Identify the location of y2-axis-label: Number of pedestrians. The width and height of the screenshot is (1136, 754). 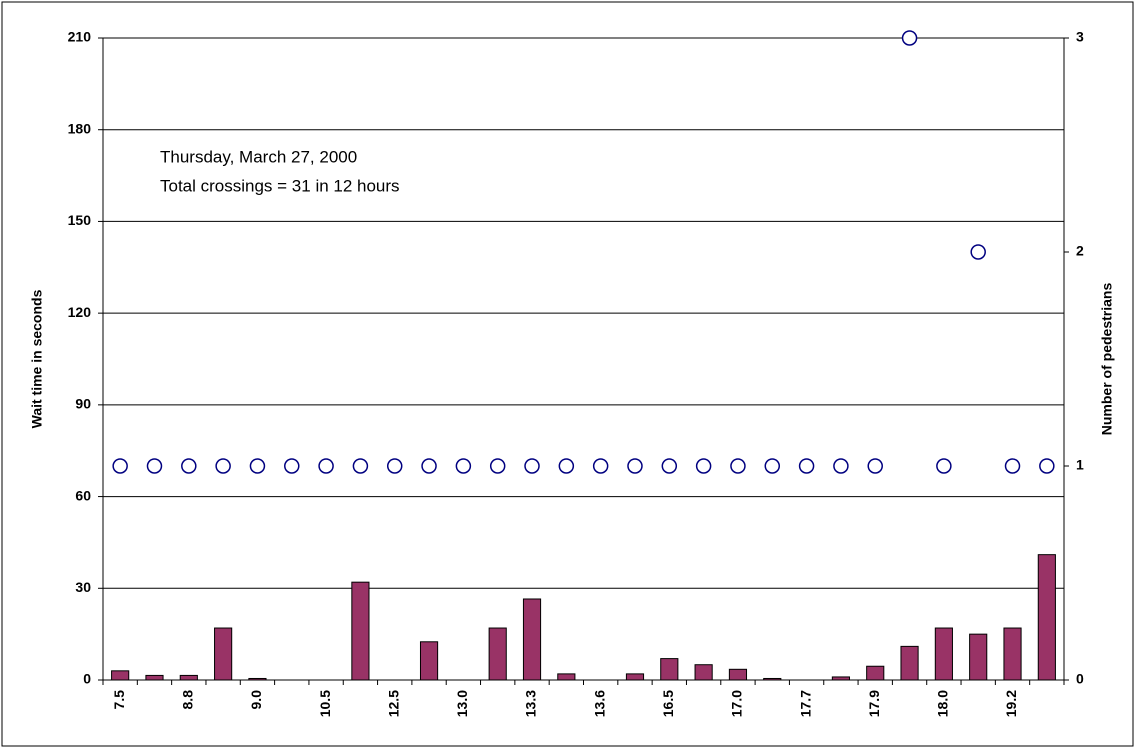
(1107, 359).